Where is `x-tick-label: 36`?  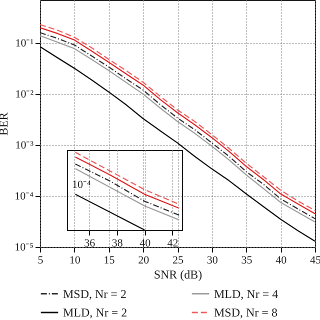
x-tick-label: 36 is located at coordinates (90, 244).